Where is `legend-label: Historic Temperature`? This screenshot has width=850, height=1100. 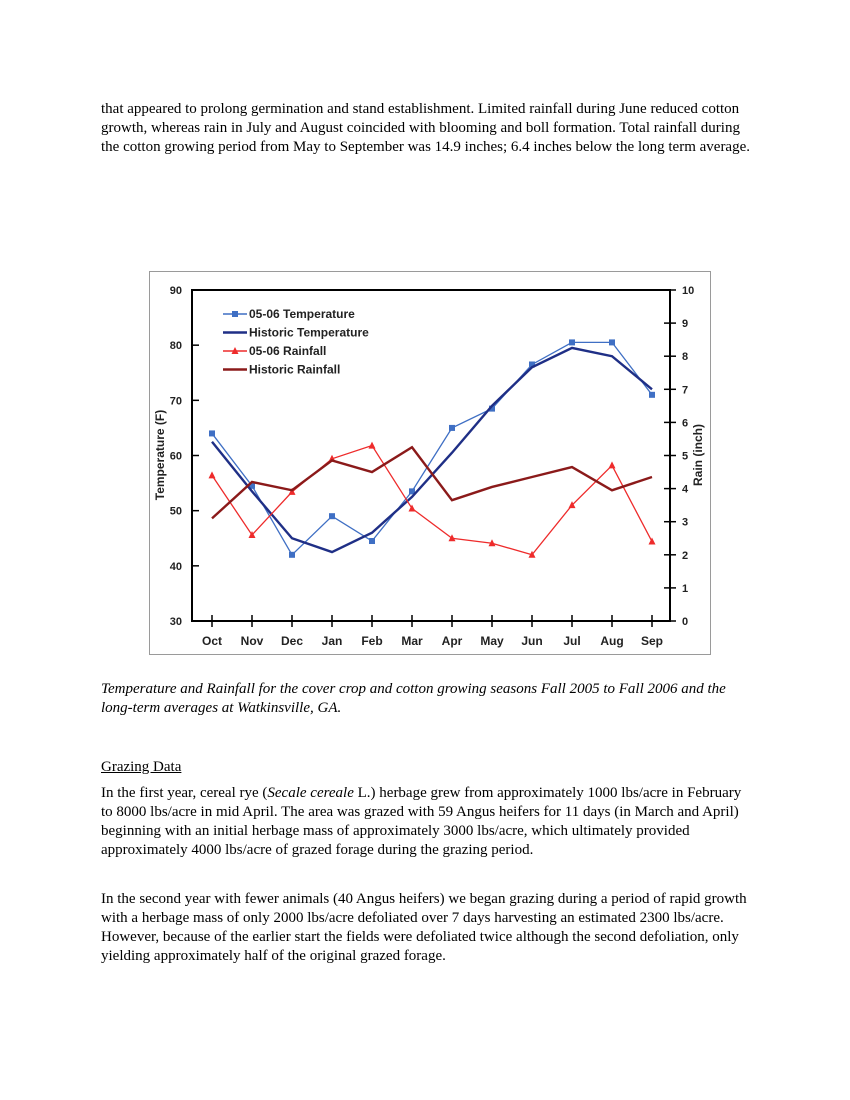
legend-label: Historic Temperature is located at coordinates (309, 333).